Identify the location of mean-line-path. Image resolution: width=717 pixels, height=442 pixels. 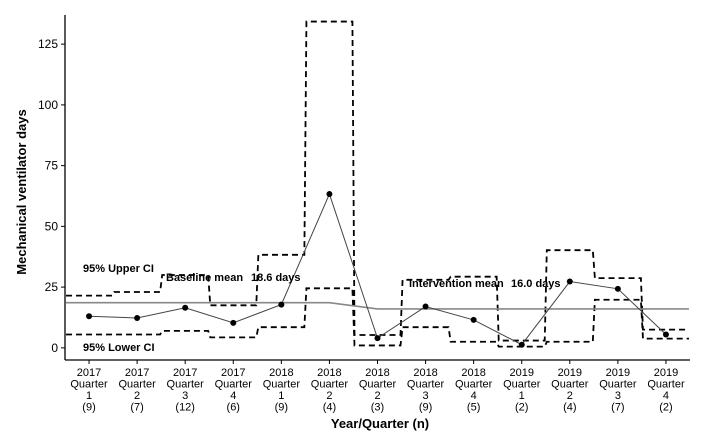
(377, 305).